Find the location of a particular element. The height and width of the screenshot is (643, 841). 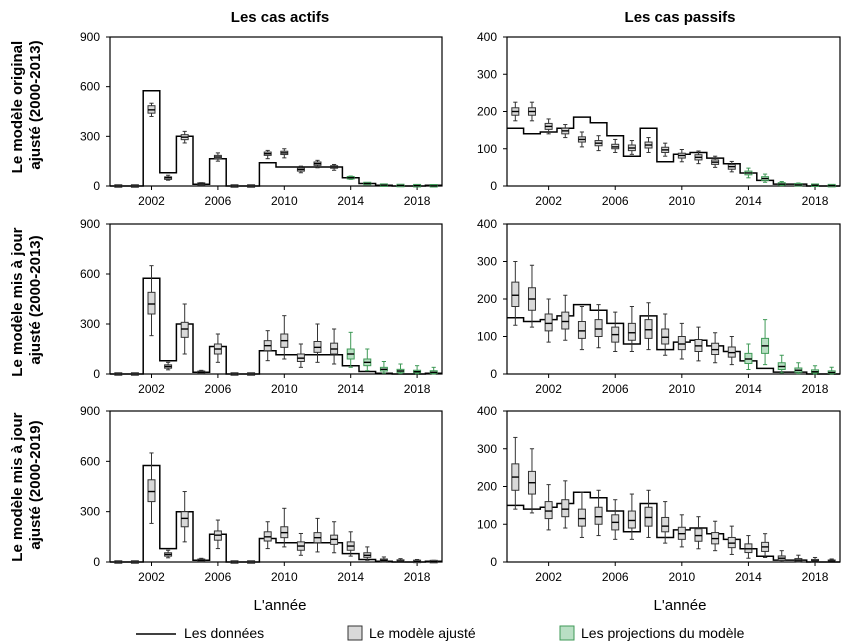

row-title-3-line-2: ajusté (2000-2019) is located at coordinates (35, 484).